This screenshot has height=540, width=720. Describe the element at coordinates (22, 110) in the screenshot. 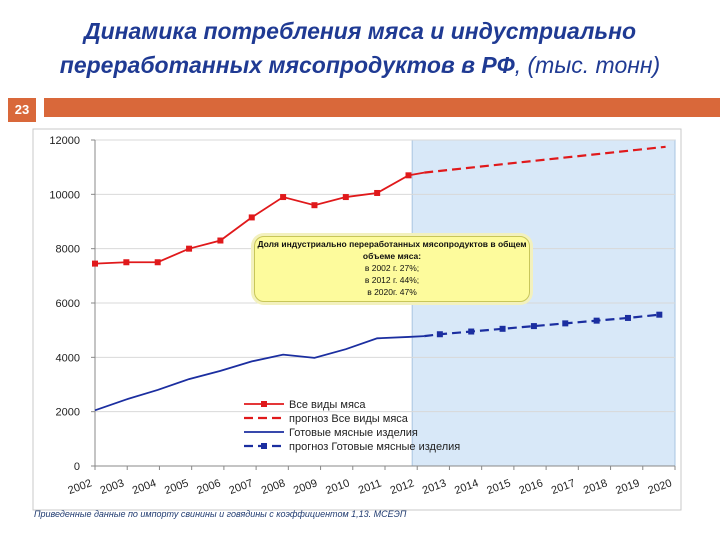

I see `slide-number: 23` at that location.